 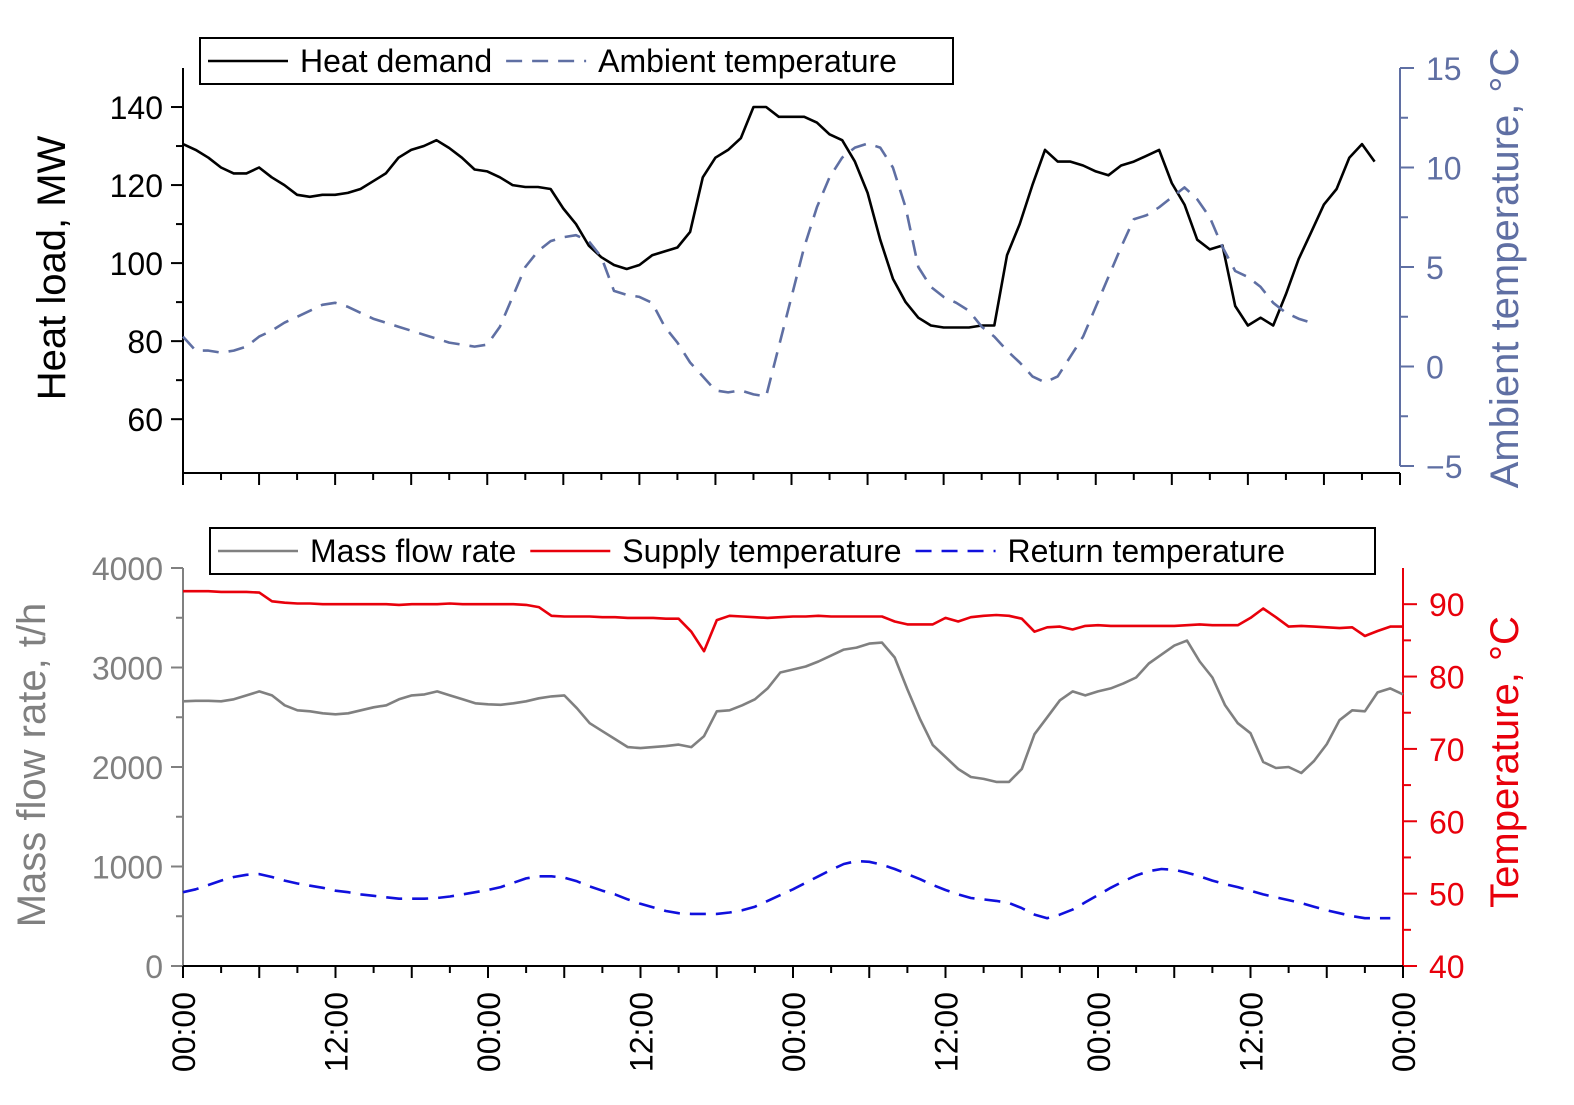 I want to click on legend-label-supply-temperature: Supply temperature, so click(x=761, y=551).